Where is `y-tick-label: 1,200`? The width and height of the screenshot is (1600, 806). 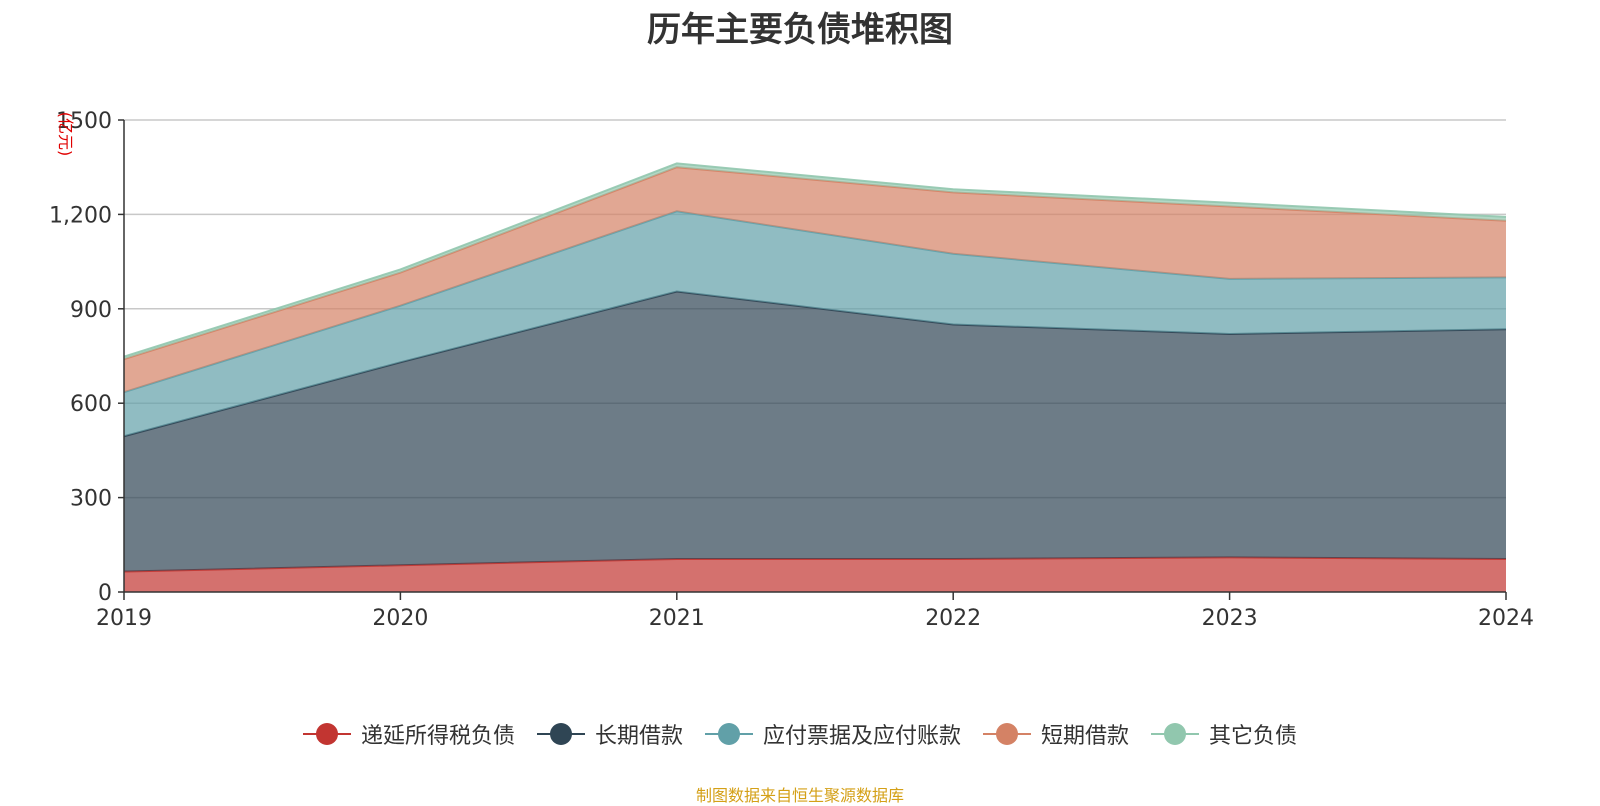 y-tick-label: 1,200 is located at coordinates (80, 215).